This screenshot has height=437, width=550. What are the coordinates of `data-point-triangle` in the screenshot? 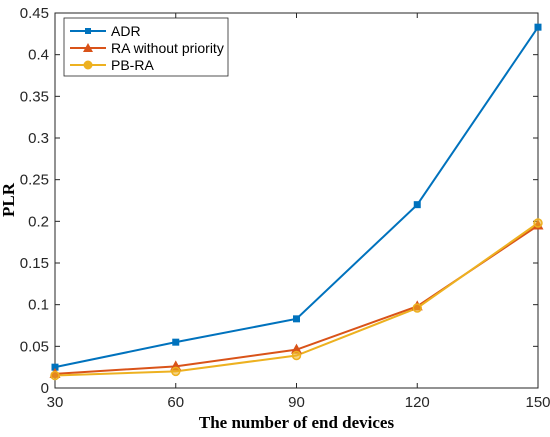 It's located at (296, 348).